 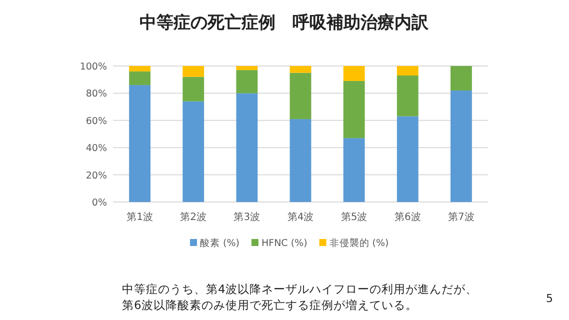 What do you see at coordinates (285, 23) in the screenshot?
I see `chart-title: 中等症の死亡症例 呼吸補助治療内訳` at bounding box center [285, 23].